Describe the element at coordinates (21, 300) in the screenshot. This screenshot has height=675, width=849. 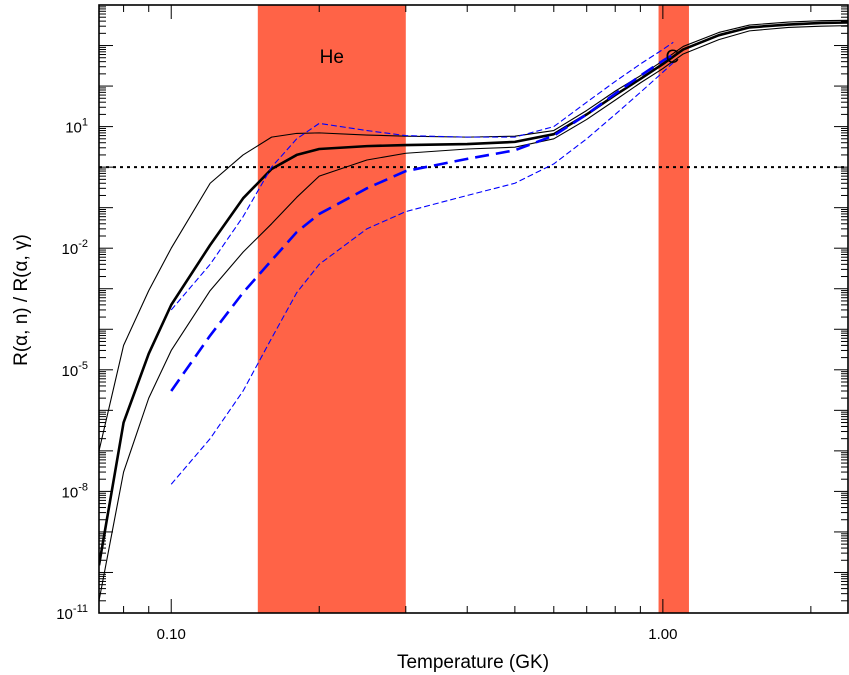
I see `y-axis-title: R(α, n) / R(α, γ)` at that location.